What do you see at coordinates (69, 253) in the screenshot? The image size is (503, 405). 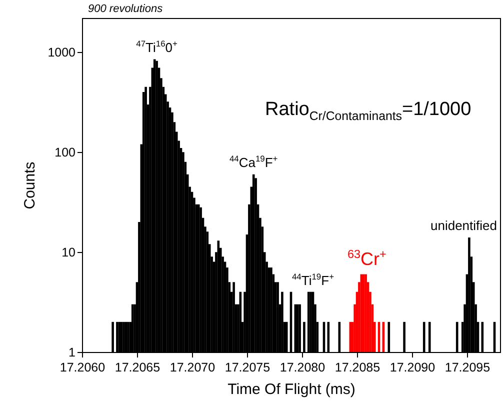 I see `y-tick-label: 10` at bounding box center [69, 253].